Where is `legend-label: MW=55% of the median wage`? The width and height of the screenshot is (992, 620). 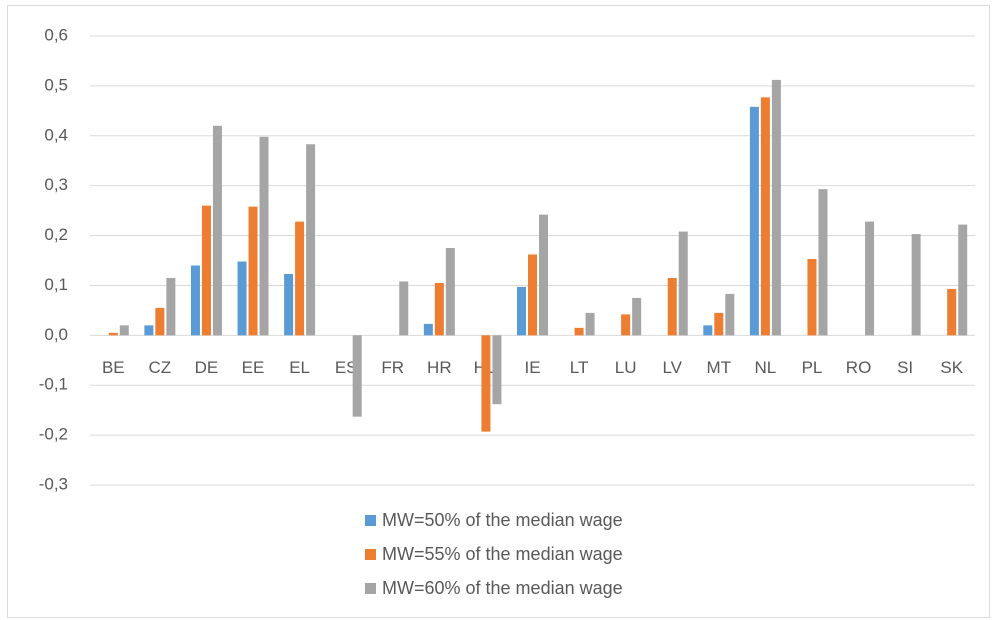 legend-label: MW=55% of the median wage is located at coordinates (502, 554).